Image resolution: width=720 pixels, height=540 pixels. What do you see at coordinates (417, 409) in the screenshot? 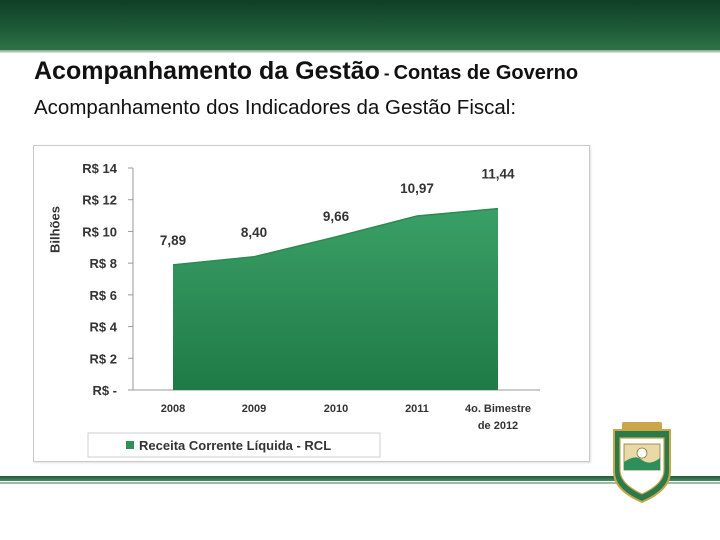
I see `x-tick-label: 2011` at bounding box center [417, 409].